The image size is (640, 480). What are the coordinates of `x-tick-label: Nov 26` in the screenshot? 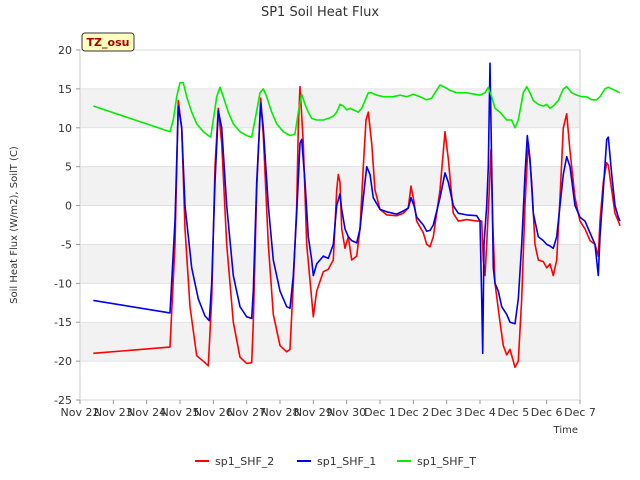 It's located at (213, 412).